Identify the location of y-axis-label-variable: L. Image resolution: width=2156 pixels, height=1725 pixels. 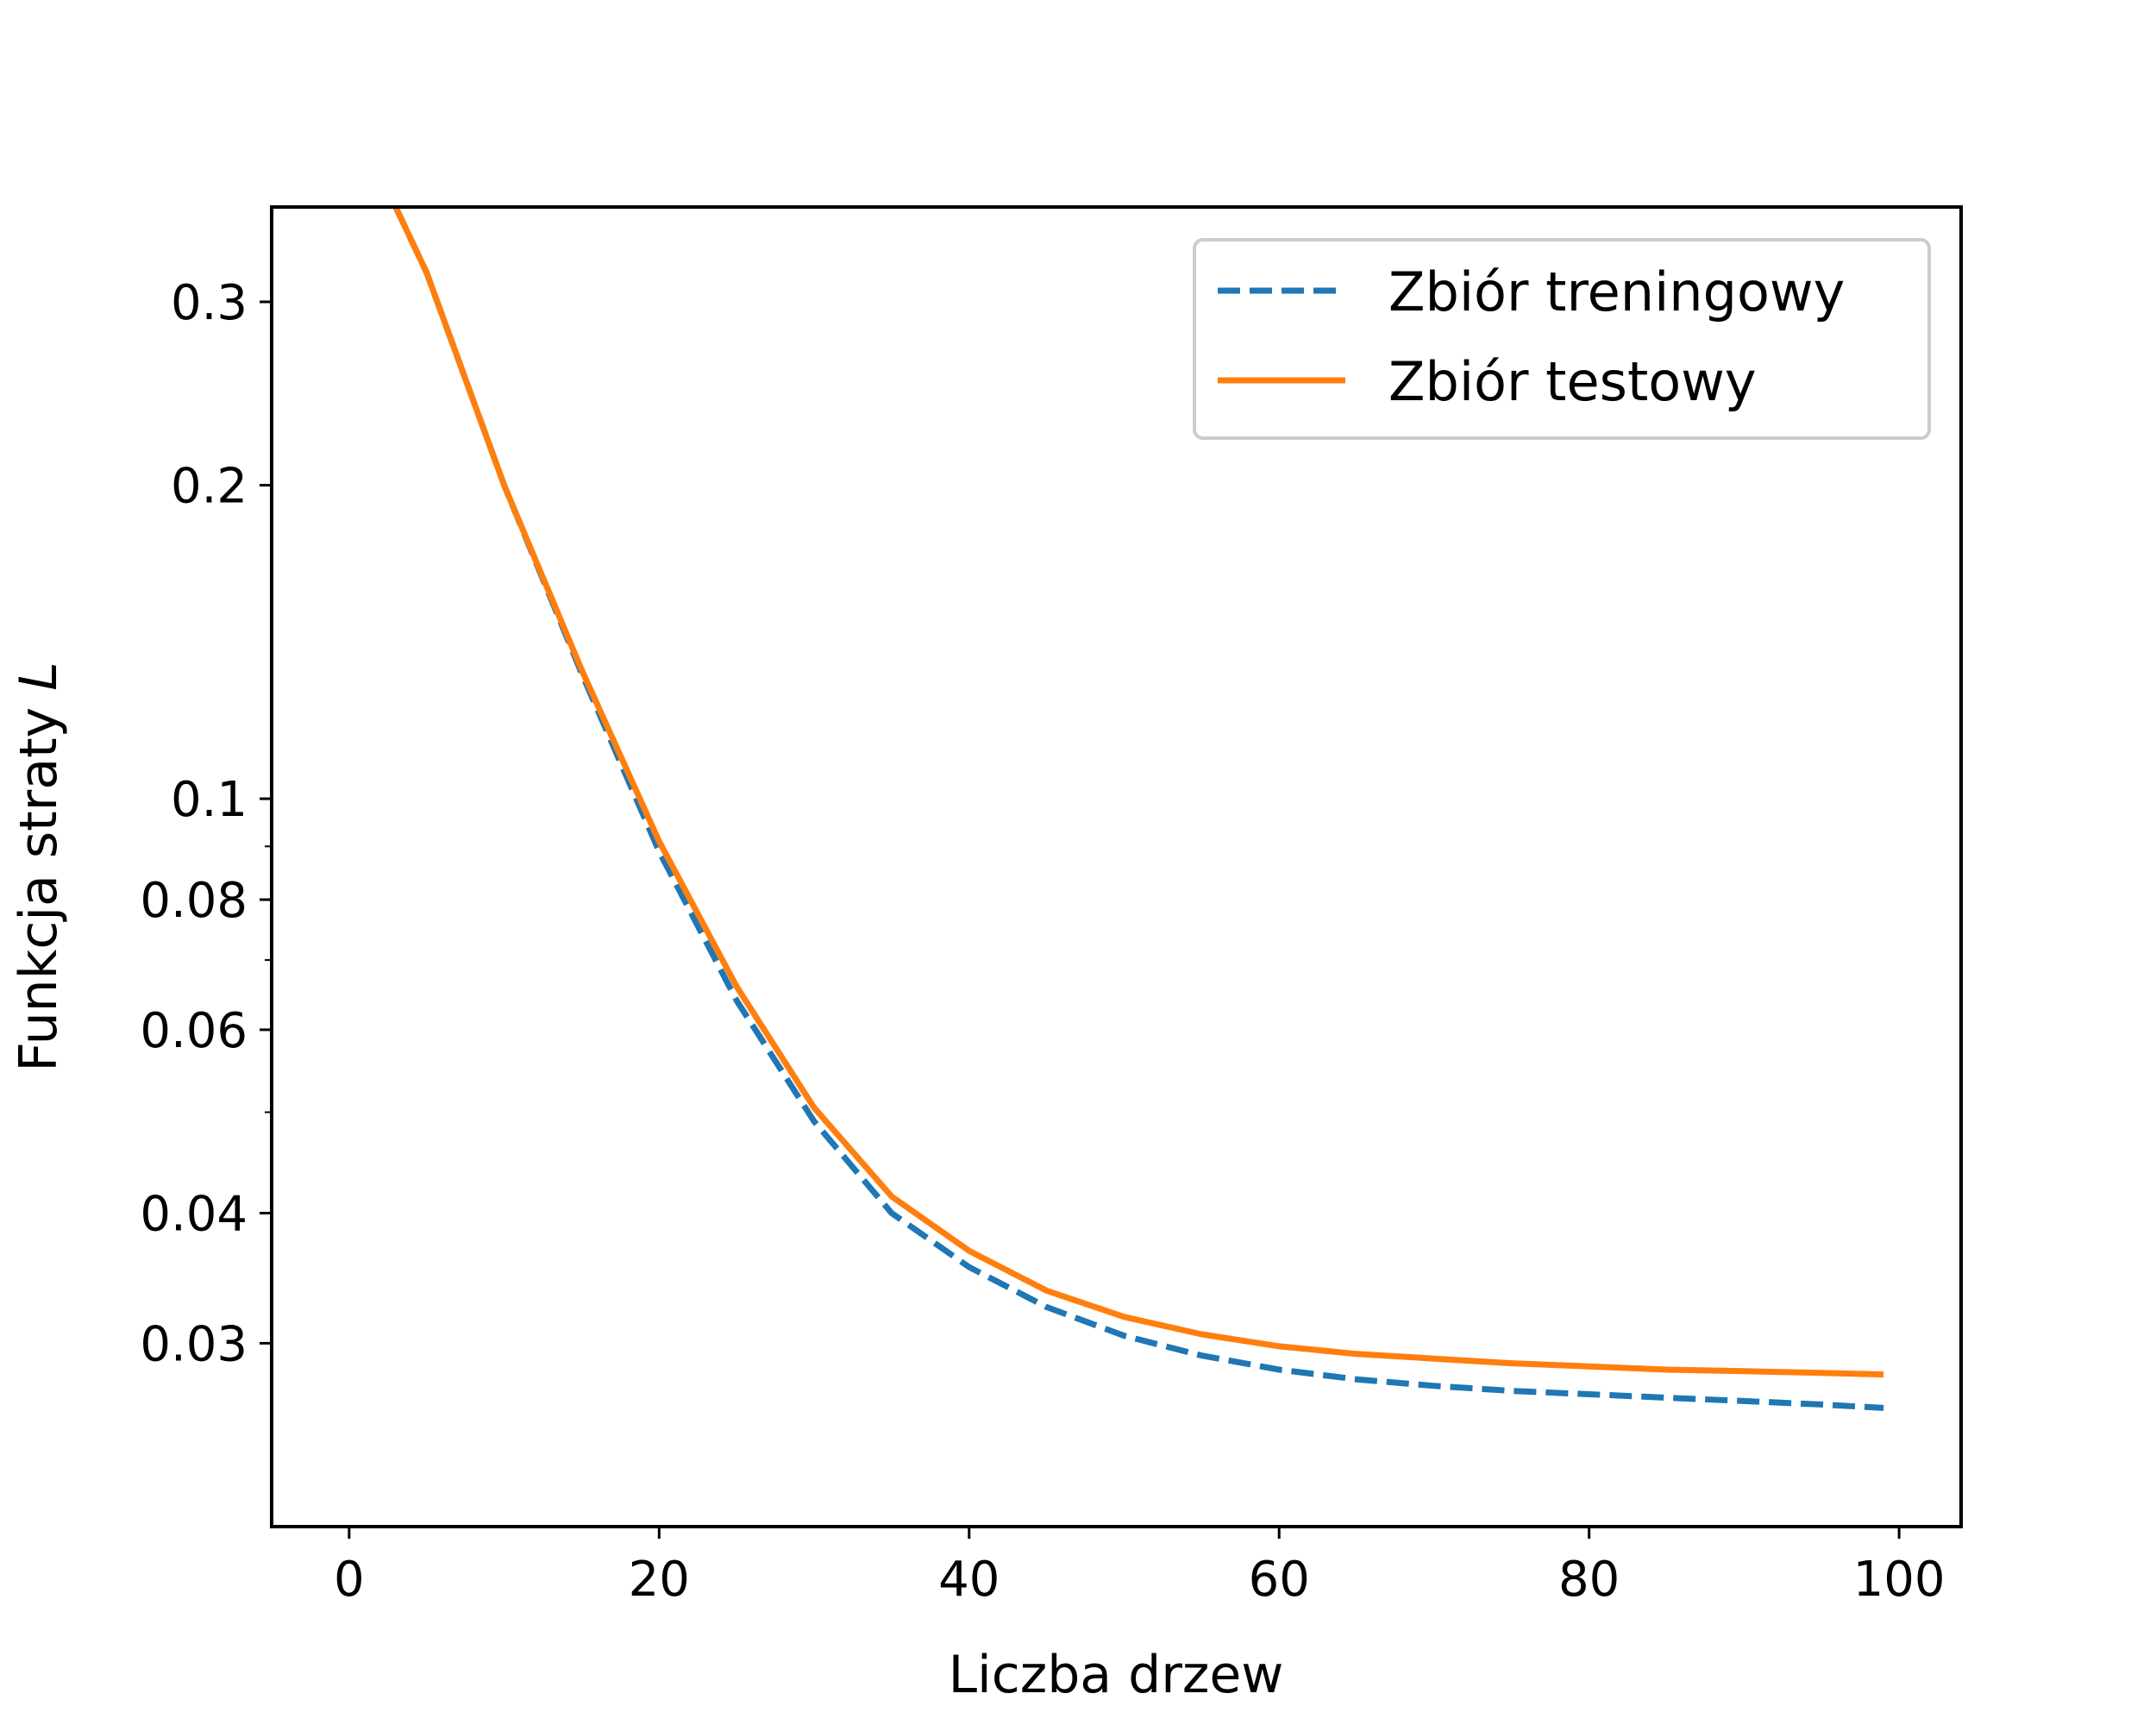
(39, 676).